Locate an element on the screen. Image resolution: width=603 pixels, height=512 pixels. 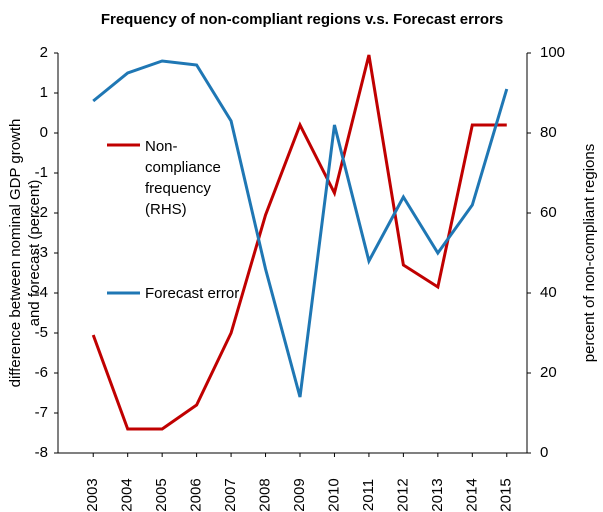
y-tick-label: -3 is located at coordinates (41, 252).